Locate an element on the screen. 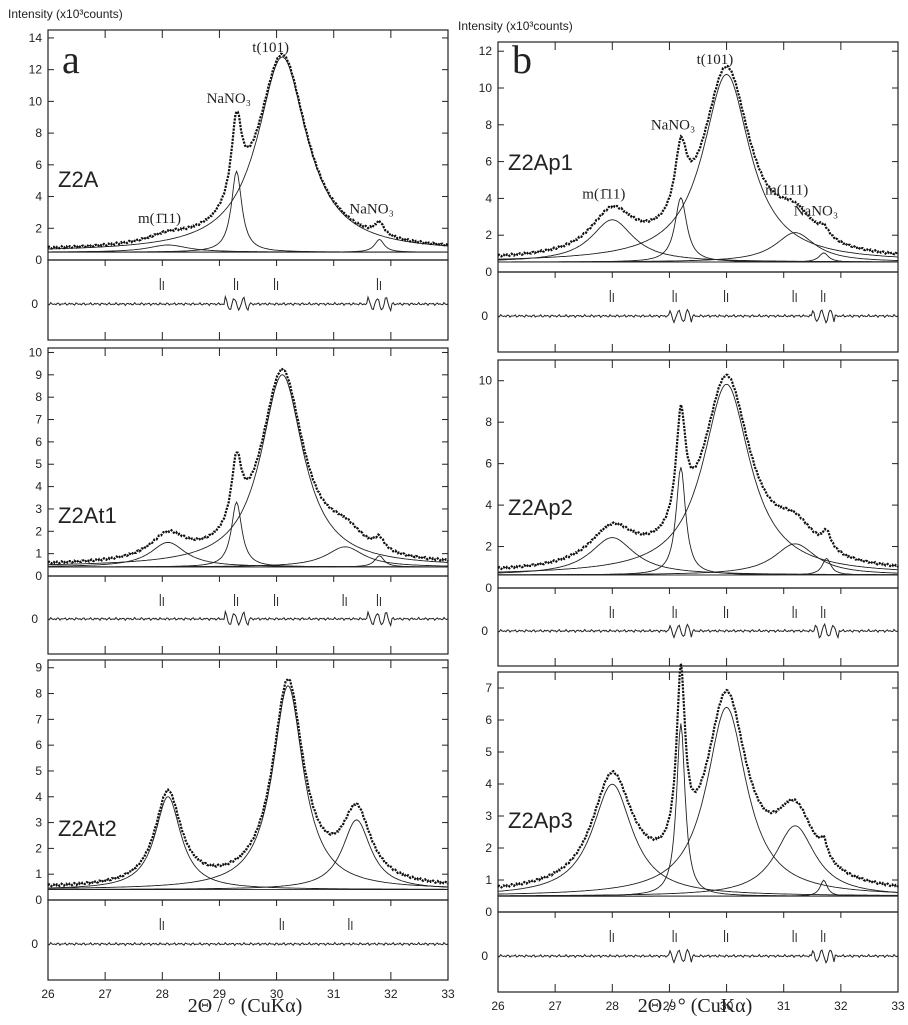 This screenshot has width=908, height=1025. y-tick-label: 12 is located at coordinates (36, 70).